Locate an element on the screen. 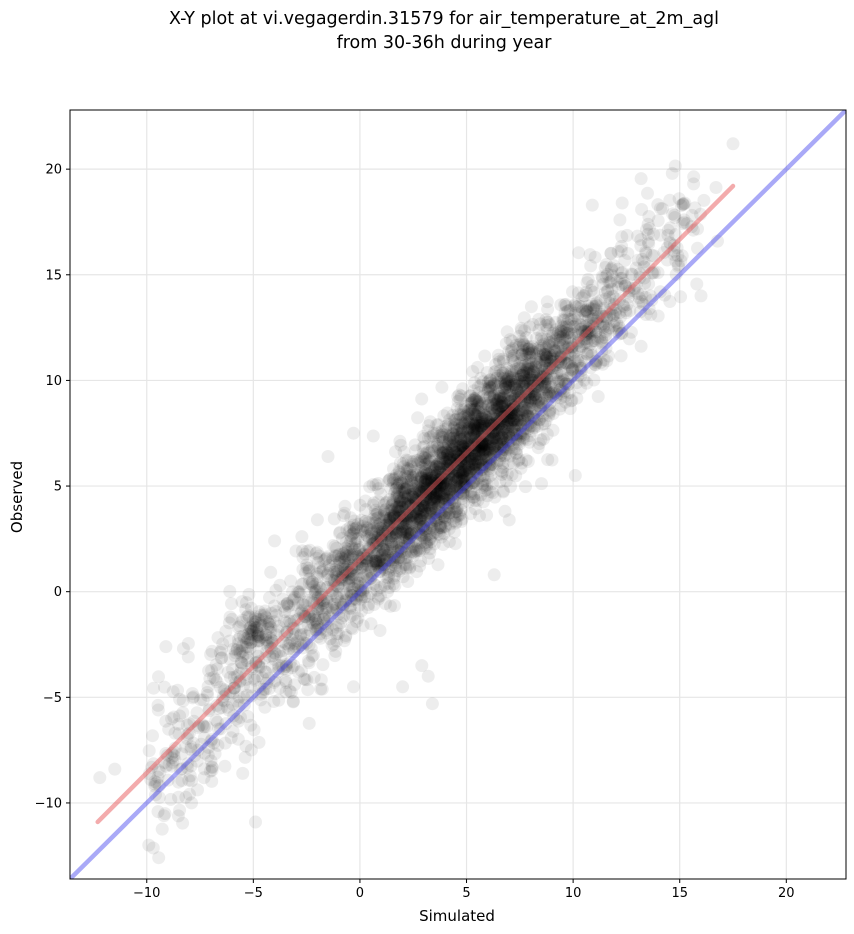 The width and height of the screenshot is (854, 934). x-axis: −10 −5 0 5 10 15 20 is located at coordinates (464, 890).